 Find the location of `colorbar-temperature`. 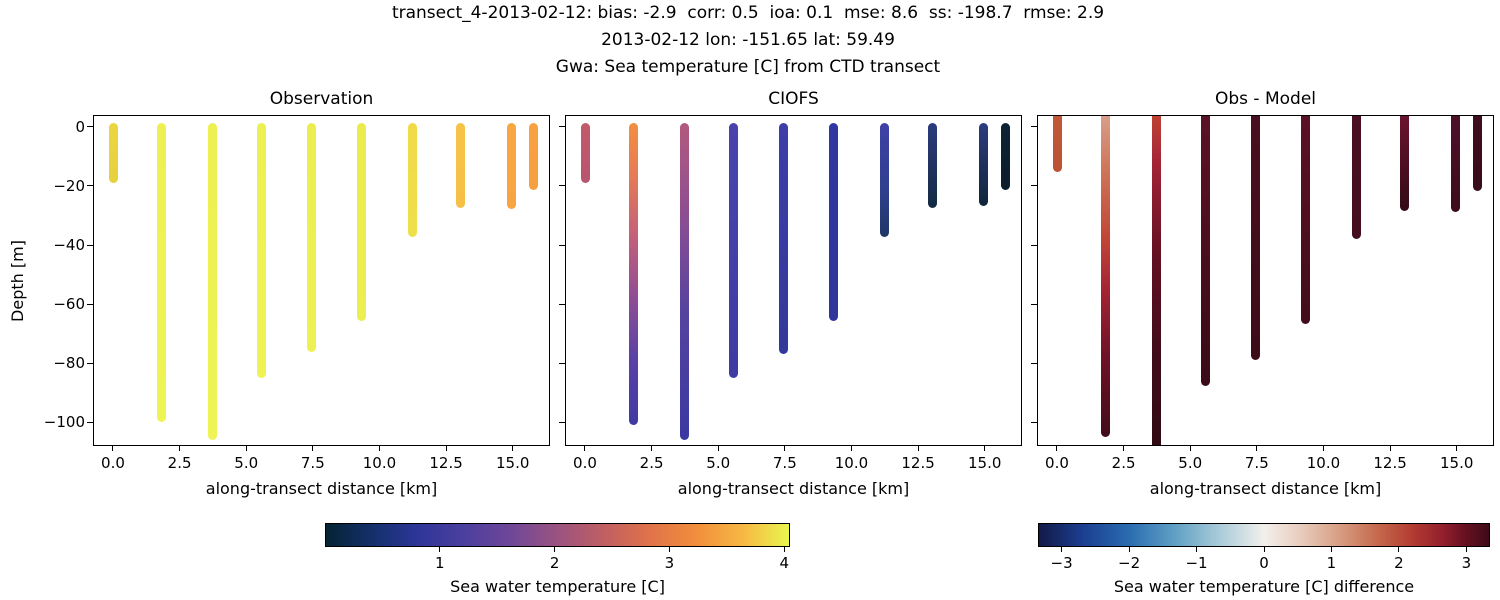

colorbar-temperature is located at coordinates (557, 535).